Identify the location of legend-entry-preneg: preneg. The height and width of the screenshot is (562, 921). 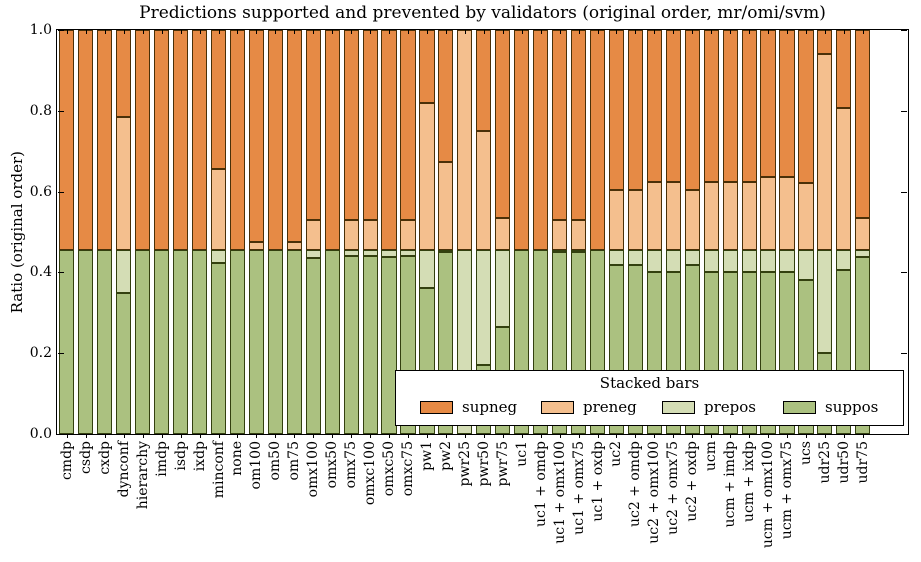
(601, 407).